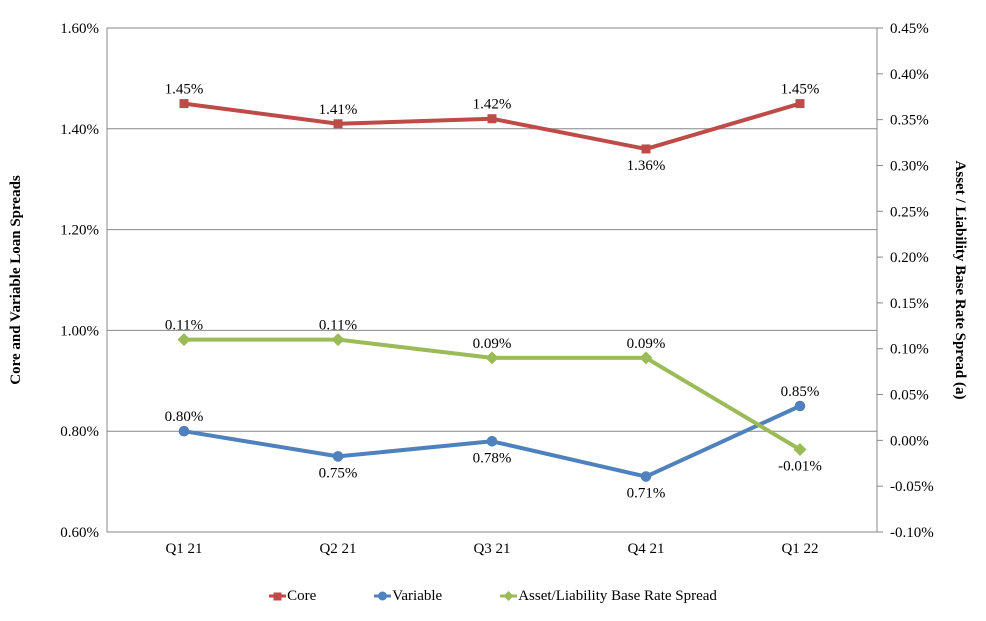 The width and height of the screenshot is (986, 621). Describe the element at coordinates (645, 549) in the screenshot. I see `x-axis-tick-label: Q4 21` at that location.